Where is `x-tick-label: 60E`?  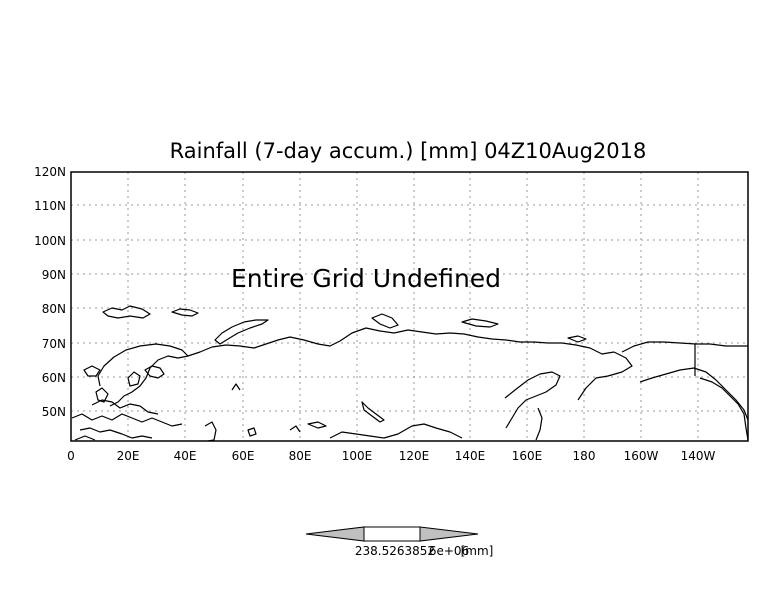
x-tick-label: 60E is located at coordinates (243, 456).